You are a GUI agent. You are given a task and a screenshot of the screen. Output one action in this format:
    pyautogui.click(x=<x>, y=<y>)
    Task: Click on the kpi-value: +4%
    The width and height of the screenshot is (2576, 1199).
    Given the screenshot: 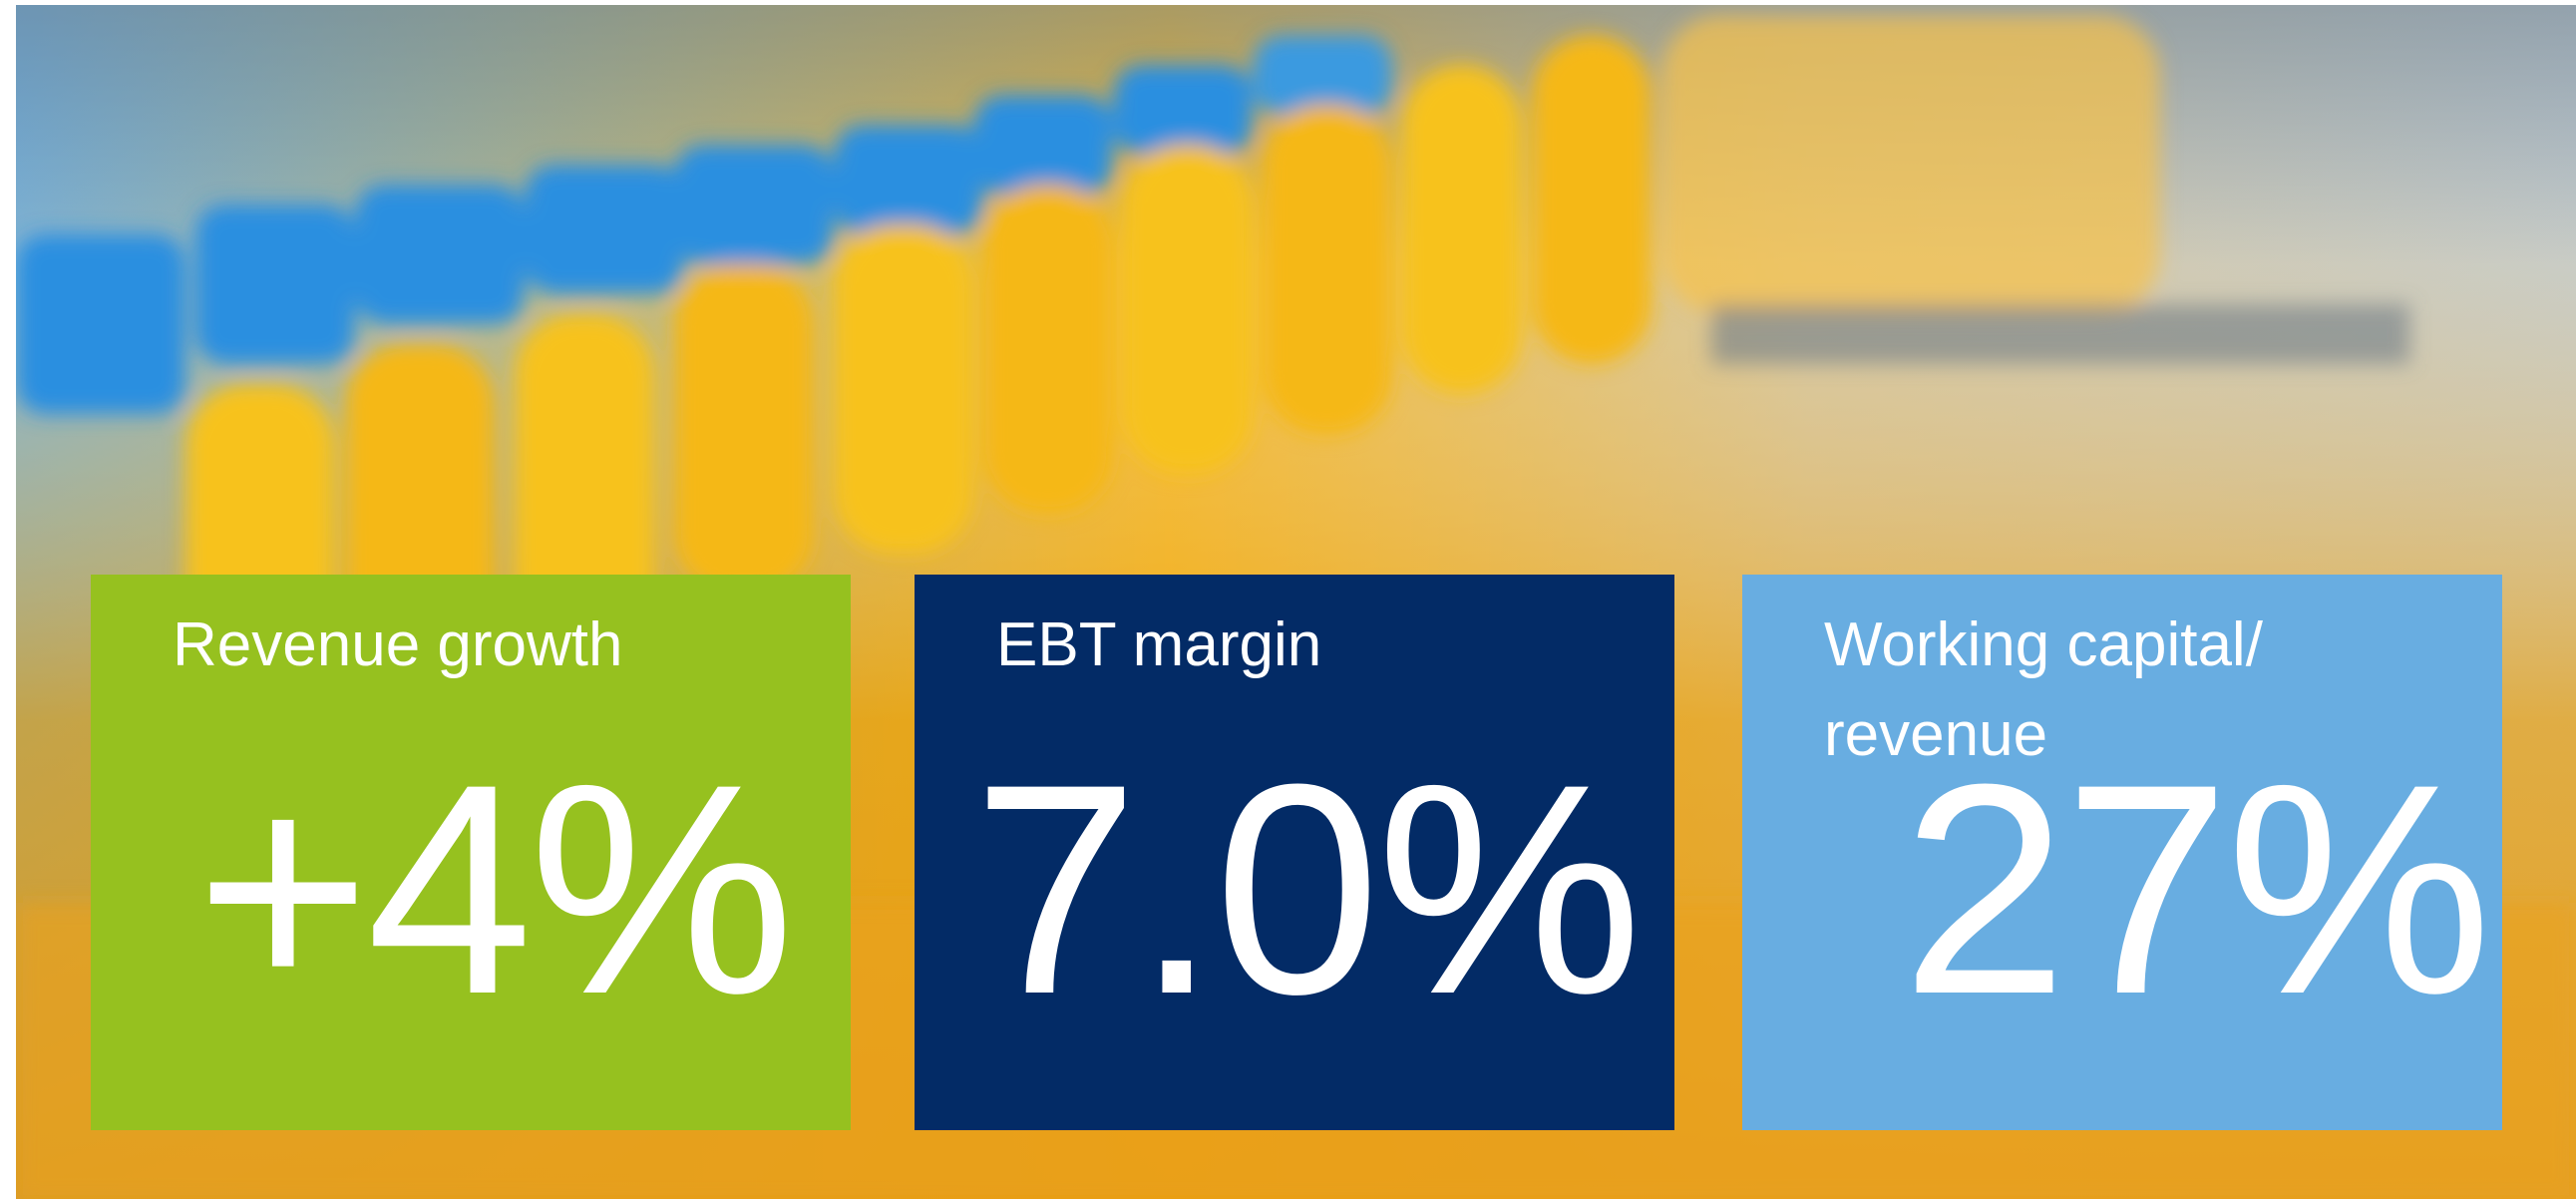 What is the action you would take?
    pyautogui.click(x=495, y=888)
    